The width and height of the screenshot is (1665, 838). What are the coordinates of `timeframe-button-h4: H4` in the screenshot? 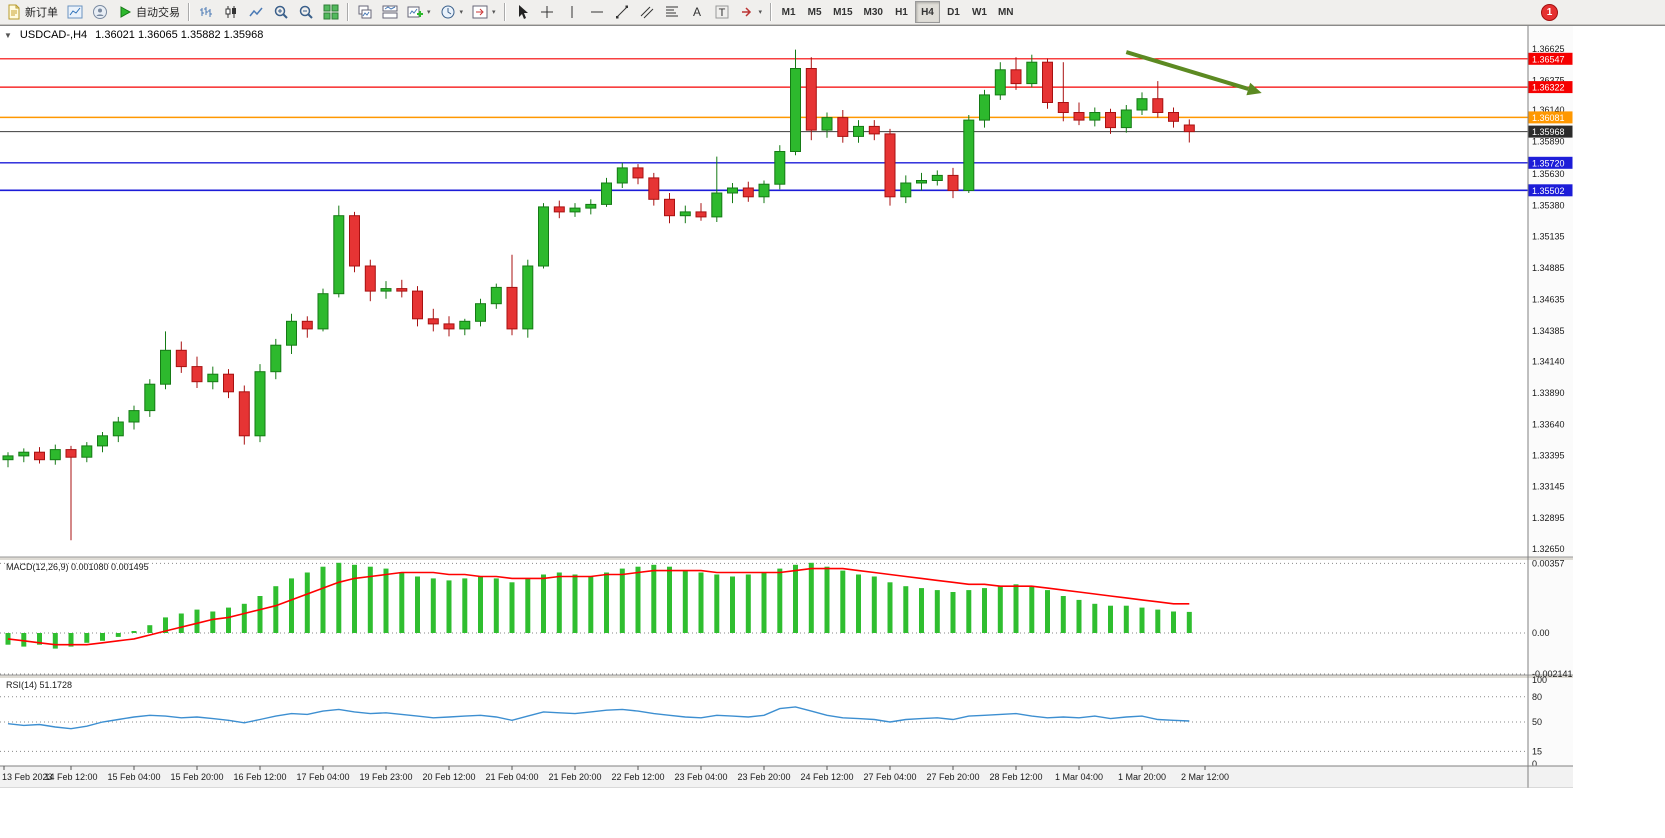 It's located at (927, 12).